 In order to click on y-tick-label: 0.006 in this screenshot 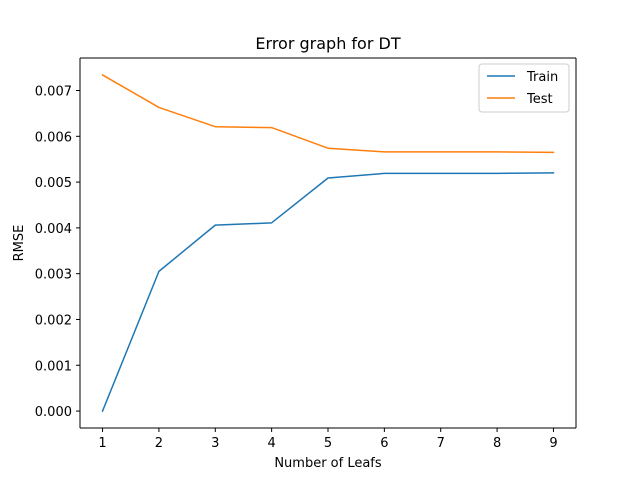, I will do `click(53, 137)`.